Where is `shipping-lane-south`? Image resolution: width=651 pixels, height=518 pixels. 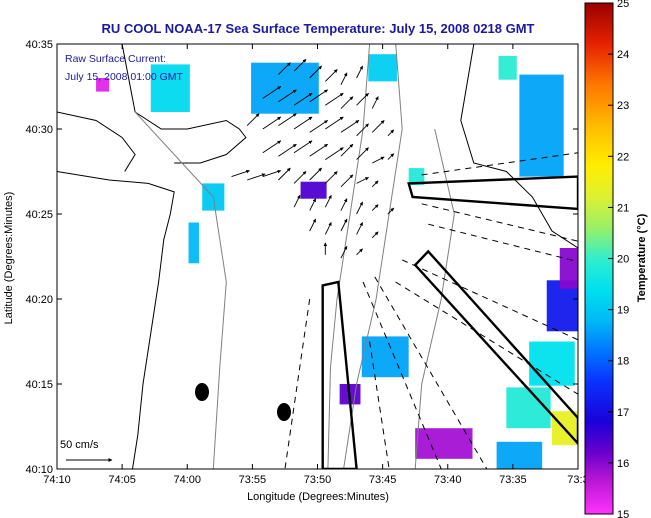
shipping-lane-south is located at coordinates (339, 374).